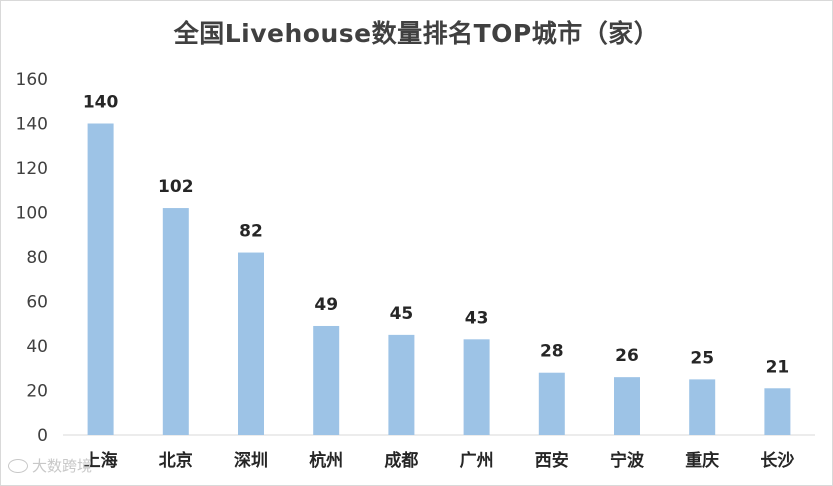  Describe the element at coordinates (251, 232) in the screenshot. I see `data-label: 82` at that location.